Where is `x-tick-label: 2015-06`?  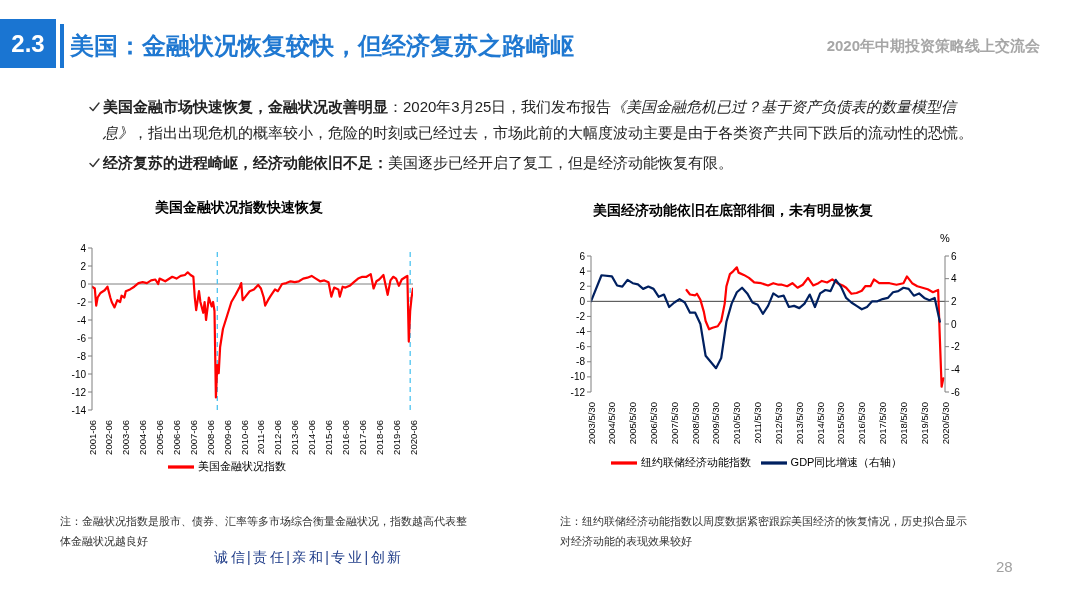
x-tick-label: 2015-06 is located at coordinates (329, 437).